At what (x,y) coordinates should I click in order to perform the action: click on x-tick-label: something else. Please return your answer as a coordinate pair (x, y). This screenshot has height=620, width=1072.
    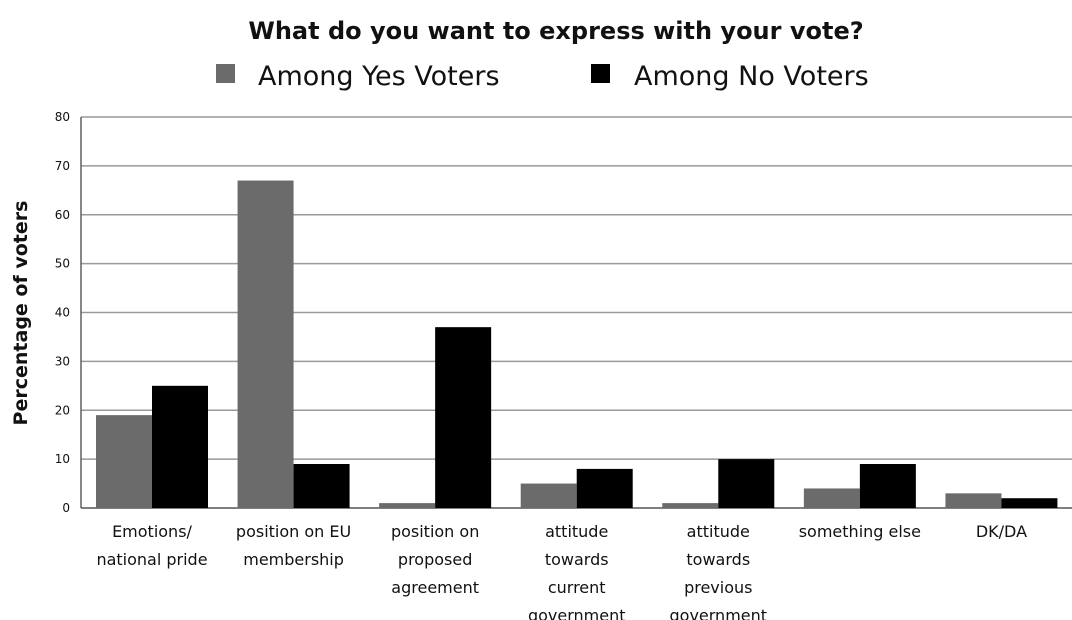
    Looking at the image, I should click on (860, 531).